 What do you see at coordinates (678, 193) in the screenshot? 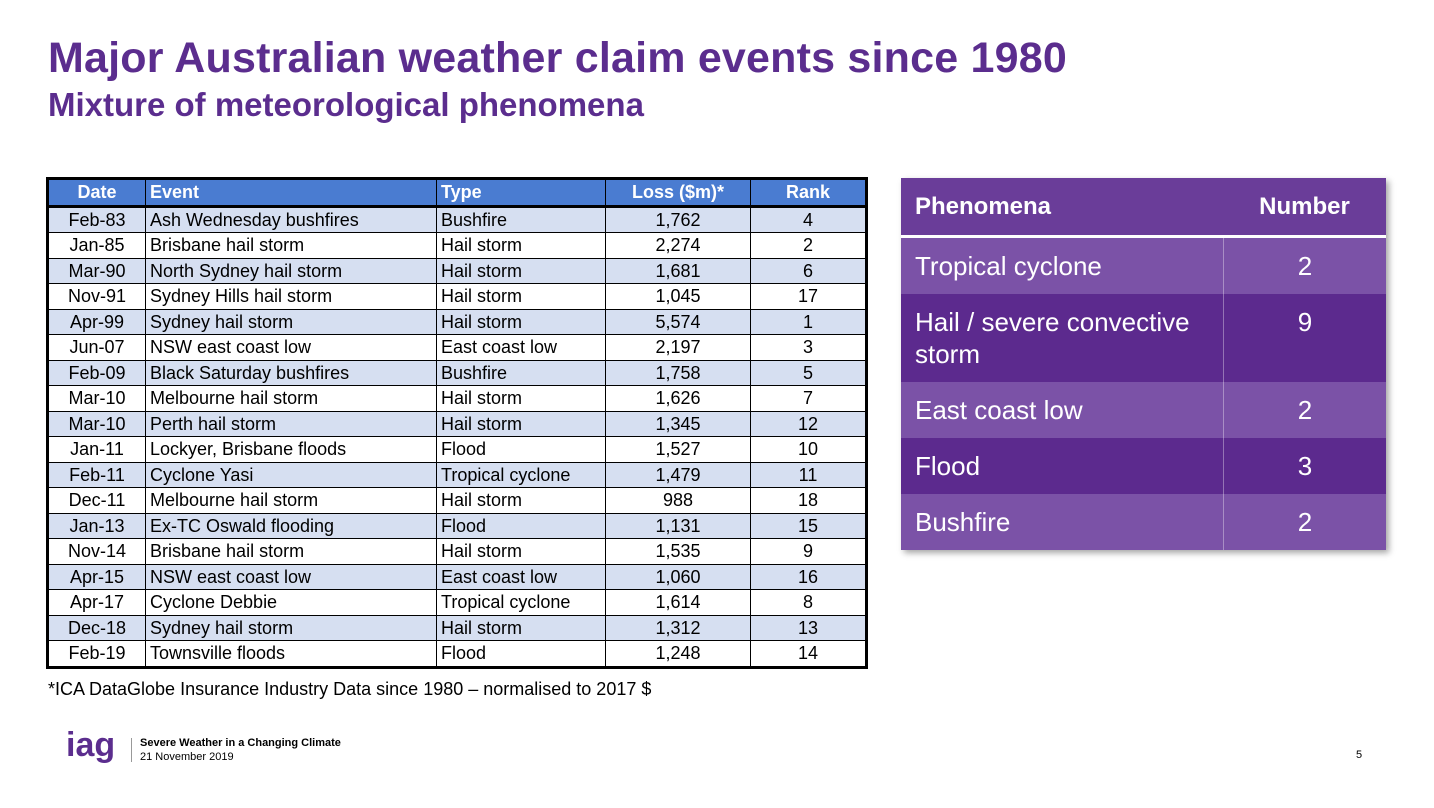
I see `column-header-loss: Loss ($m)*` at bounding box center [678, 193].